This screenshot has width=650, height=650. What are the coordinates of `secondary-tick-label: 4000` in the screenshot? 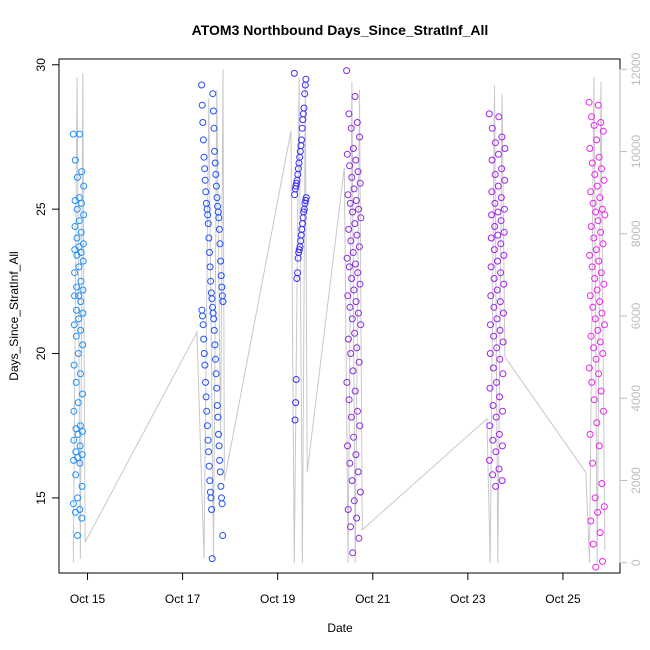 It's located at (636, 398).